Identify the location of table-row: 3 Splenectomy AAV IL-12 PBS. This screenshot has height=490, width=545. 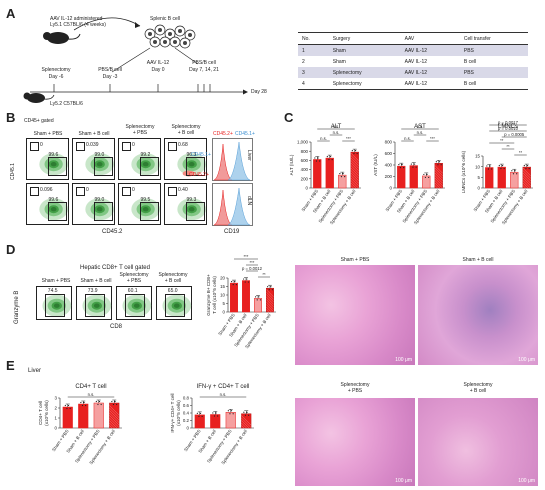
(413, 72).